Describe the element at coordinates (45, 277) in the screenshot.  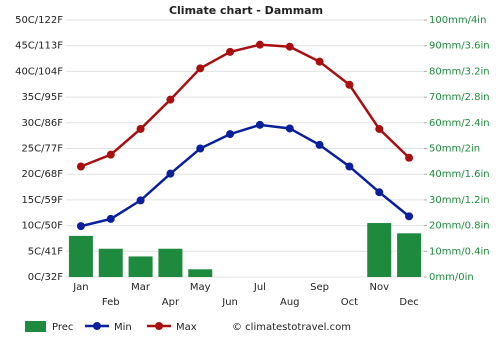
I see `y-tick-label: 0C/32F` at that location.